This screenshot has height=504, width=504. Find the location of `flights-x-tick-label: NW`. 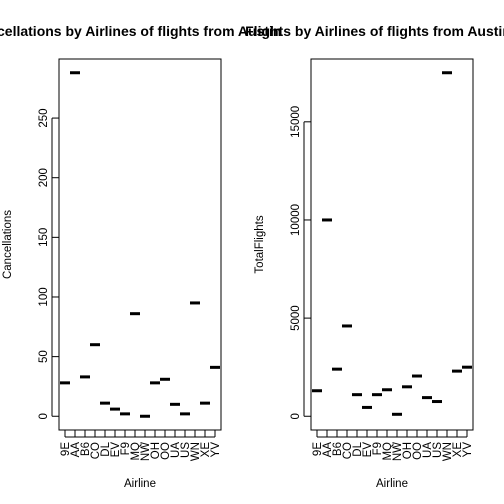

flights-x-tick-label: NW is located at coordinates (398, 451).